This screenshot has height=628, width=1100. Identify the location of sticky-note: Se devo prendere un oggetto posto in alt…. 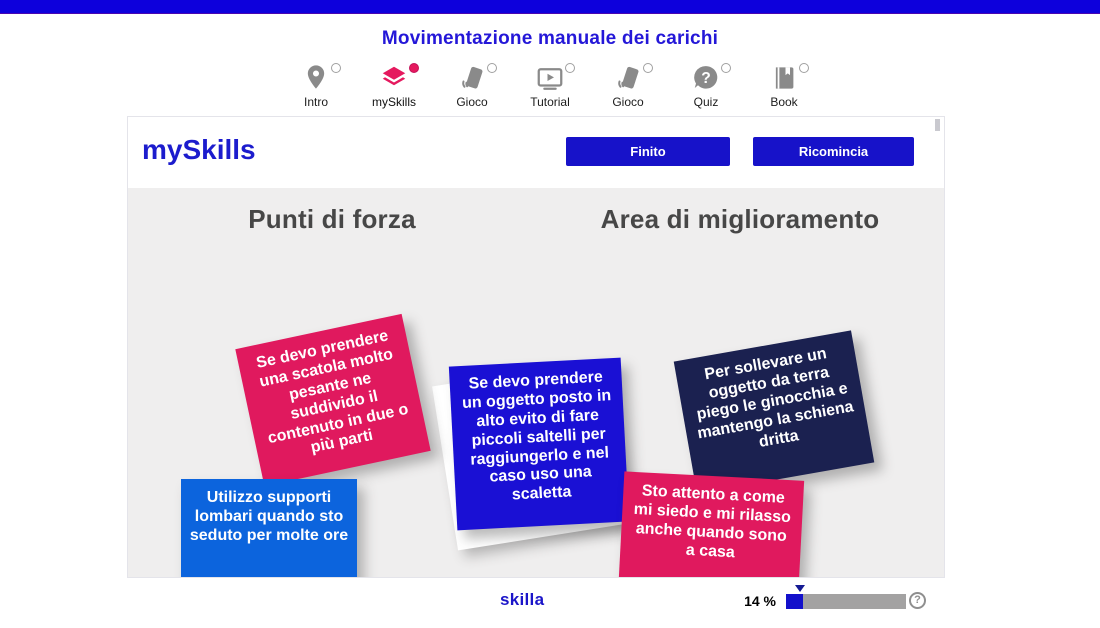
(539, 444).